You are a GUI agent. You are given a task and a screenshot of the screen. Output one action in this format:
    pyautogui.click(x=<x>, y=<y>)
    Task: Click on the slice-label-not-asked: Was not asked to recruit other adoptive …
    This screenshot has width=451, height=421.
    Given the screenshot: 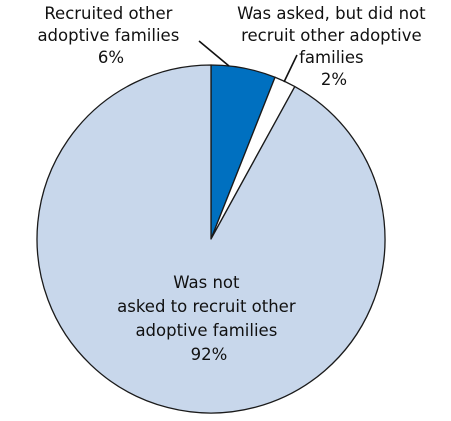 What is the action you would take?
    pyautogui.click(x=209, y=318)
    